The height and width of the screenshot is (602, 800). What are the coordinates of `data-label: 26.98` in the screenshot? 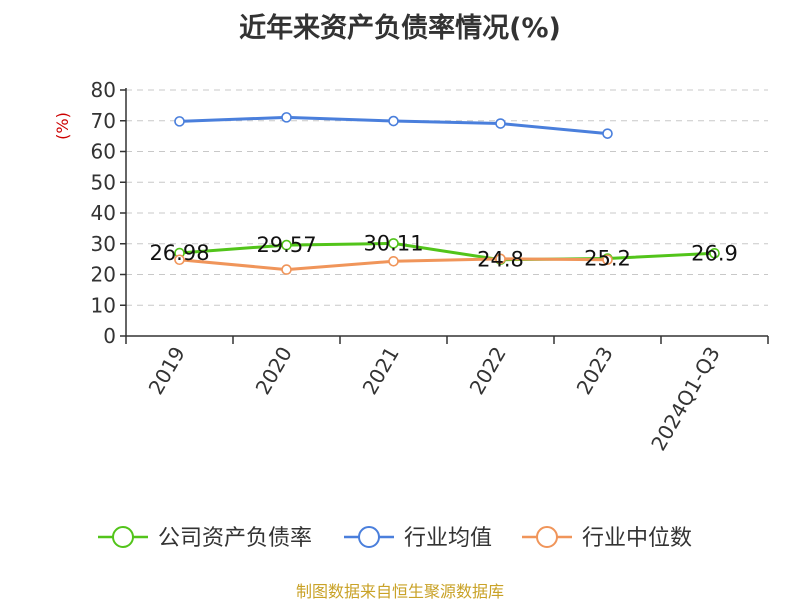 It's located at (179, 253).